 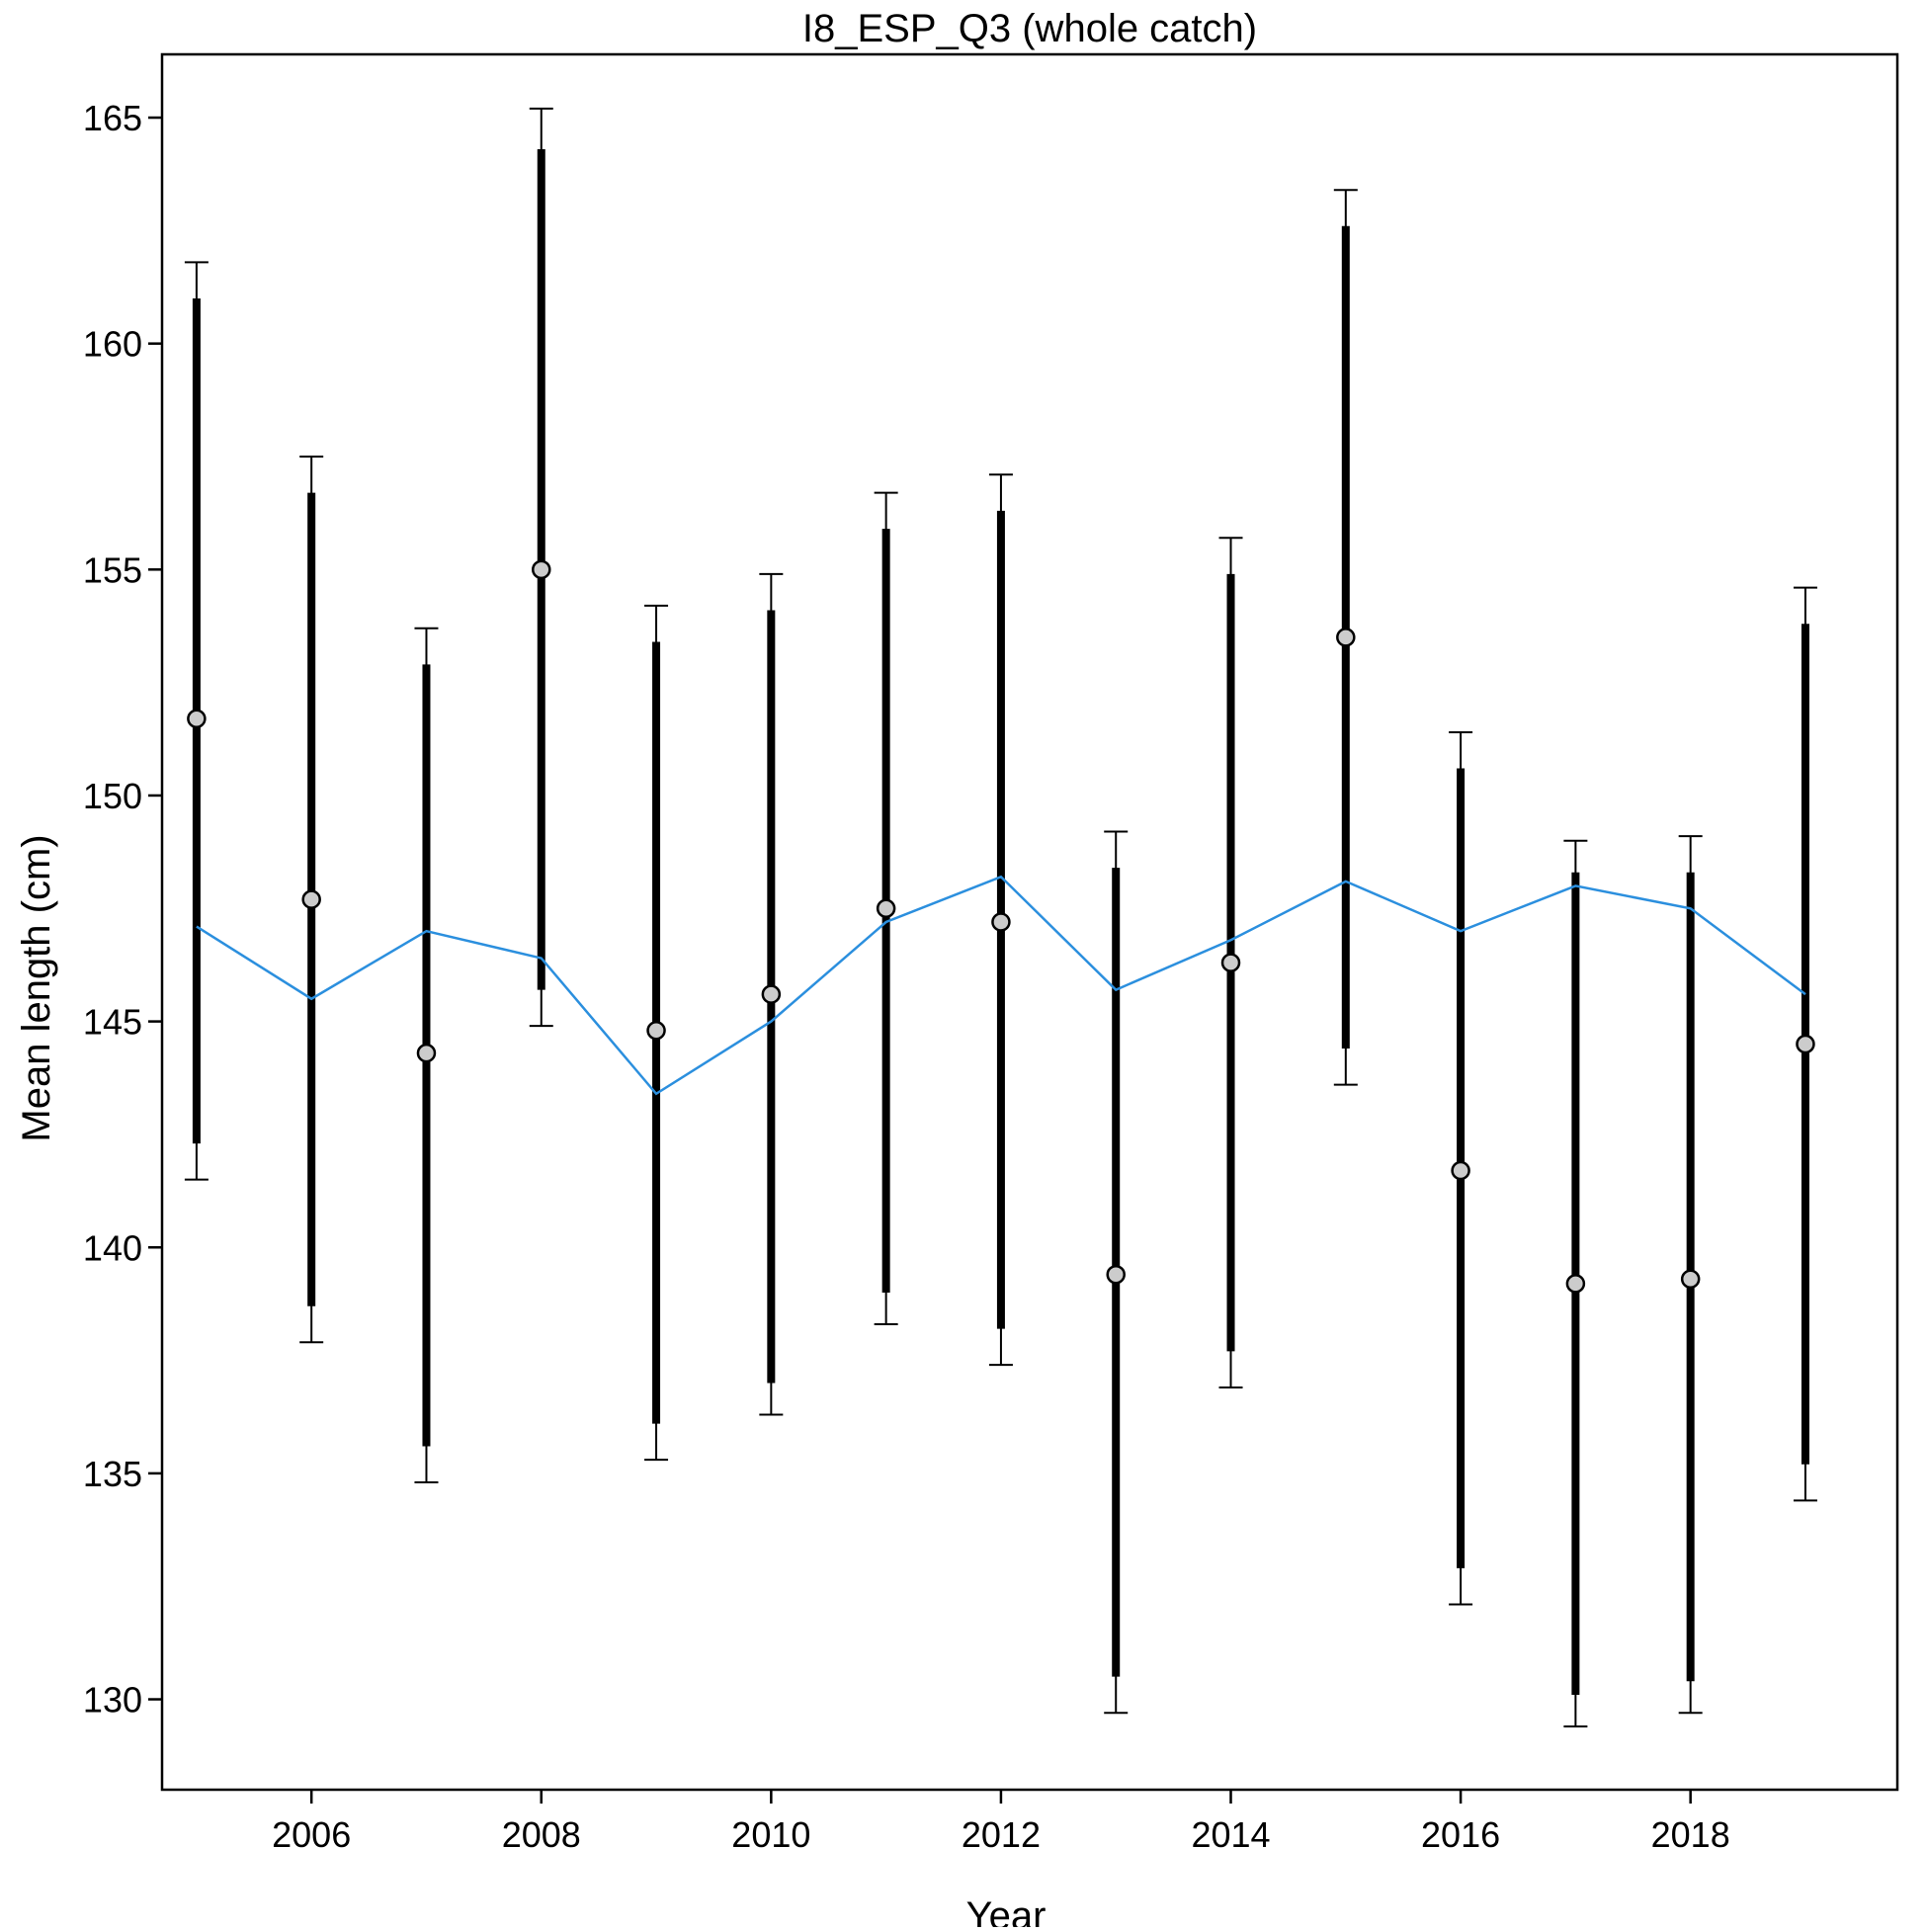 What do you see at coordinates (112, 796) in the screenshot?
I see `y-tick-label: 150` at bounding box center [112, 796].